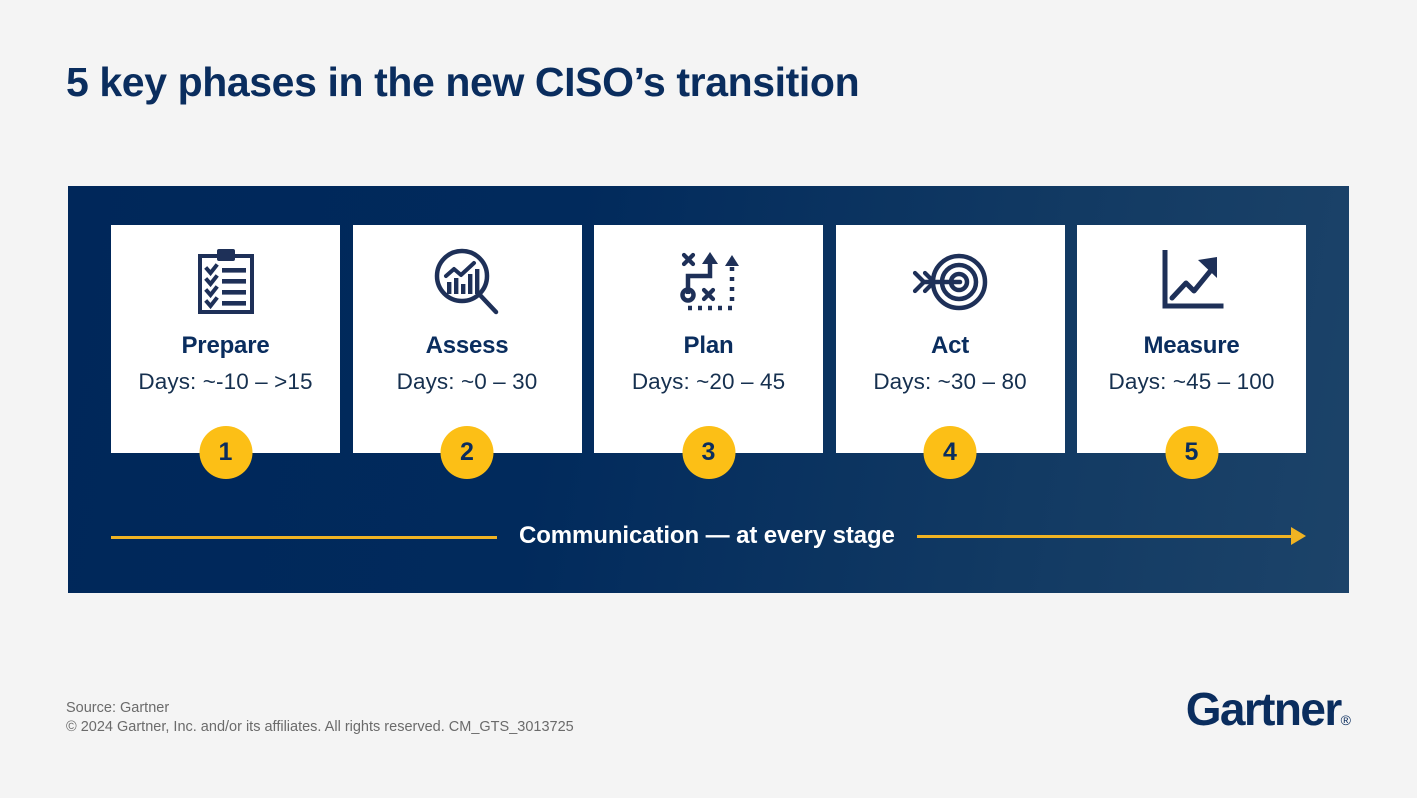 This screenshot has width=1417, height=798. I want to click on phase-card-prepare: Prepare Days: ~-10 – >15 1, so click(225, 352).